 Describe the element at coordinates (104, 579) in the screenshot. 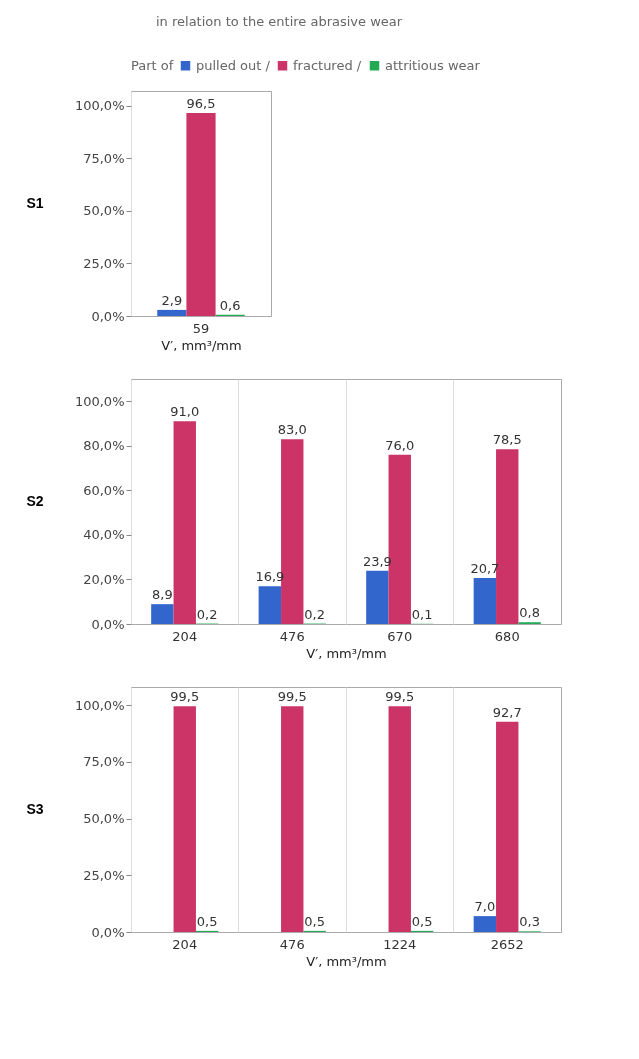

I see `y-tick-label: 20,0%` at that location.